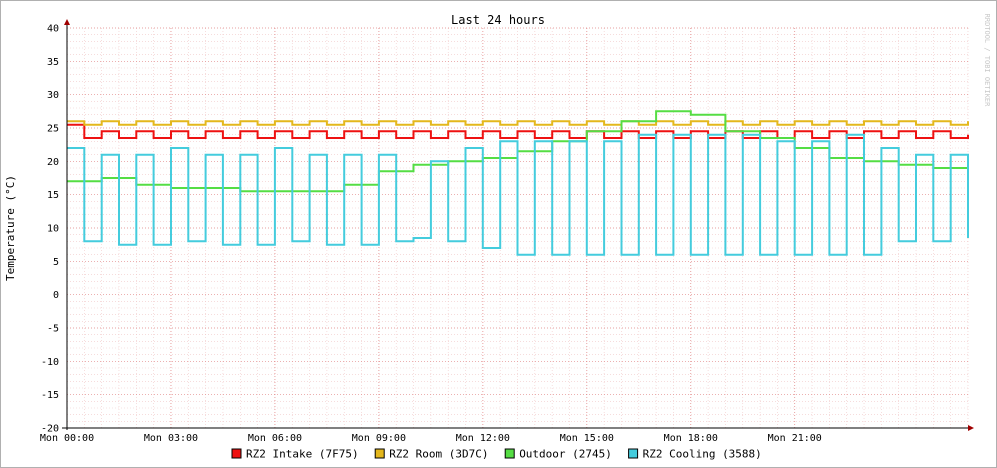 Image resolution: width=997 pixels, height=468 pixels. What do you see at coordinates (702, 454) in the screenshot?
I see `legend-label-4: RZ2 Cooling (3588)` at bounding box center [702, 454].